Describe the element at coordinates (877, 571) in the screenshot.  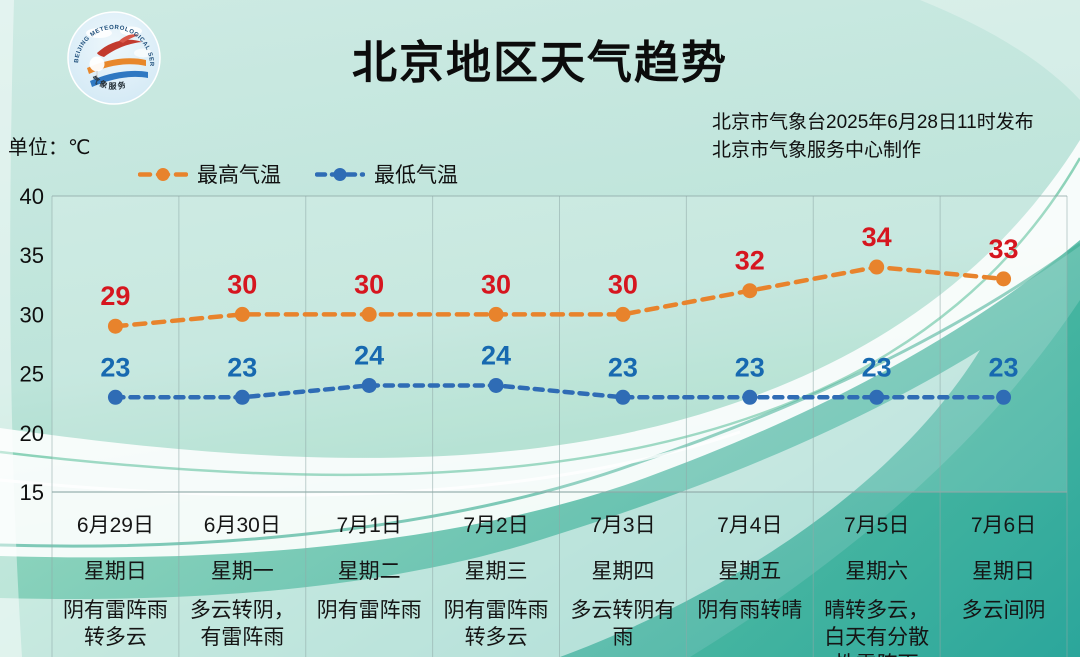
I see `forecast-weekday: 星期六` at that location.